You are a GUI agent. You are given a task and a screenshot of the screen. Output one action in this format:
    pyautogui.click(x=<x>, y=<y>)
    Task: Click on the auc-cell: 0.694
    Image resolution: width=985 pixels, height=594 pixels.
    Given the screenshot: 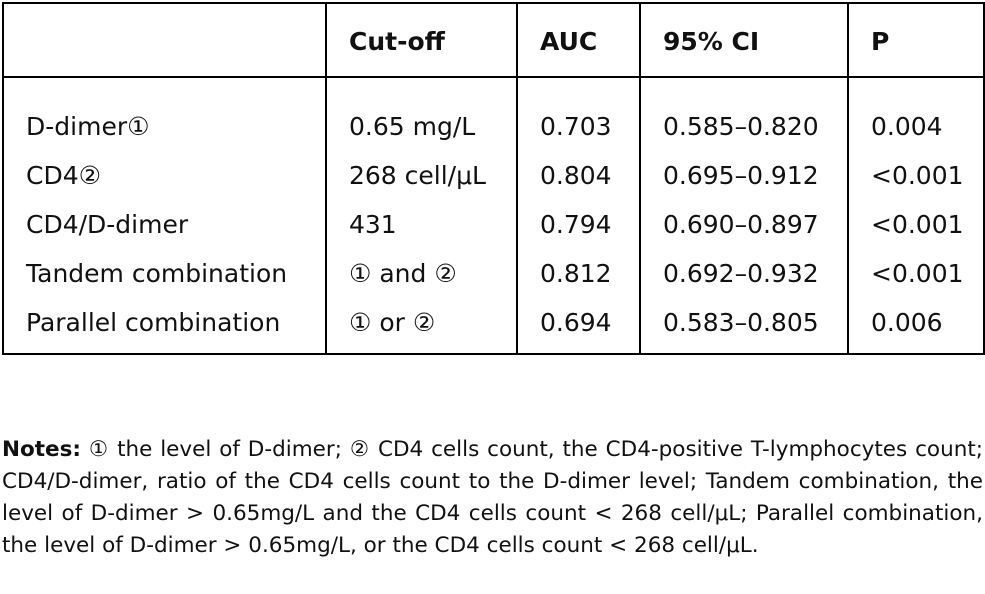 What is the action you would take?
    pyautogui.click(x=578, y=326)
    